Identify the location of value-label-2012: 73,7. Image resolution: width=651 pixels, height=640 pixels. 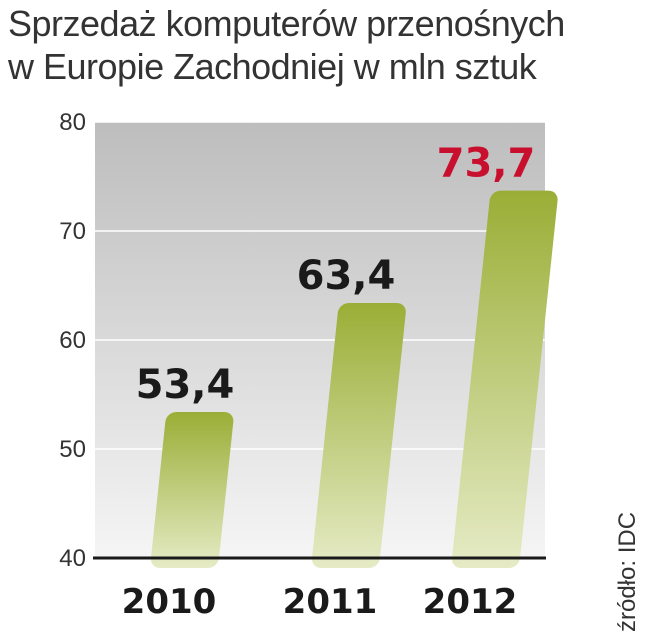
(486, 164).